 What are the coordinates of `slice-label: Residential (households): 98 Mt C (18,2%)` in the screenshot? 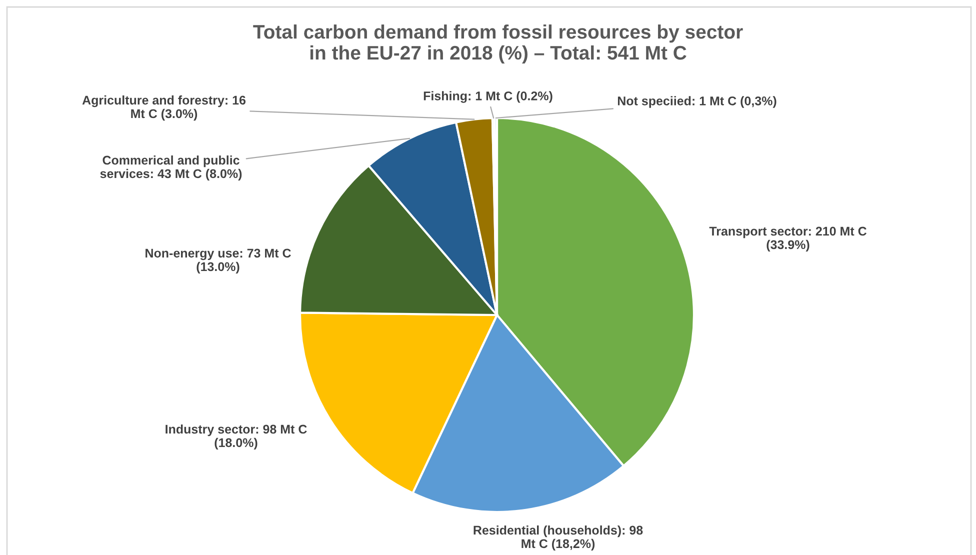 It's located at (558, 538).